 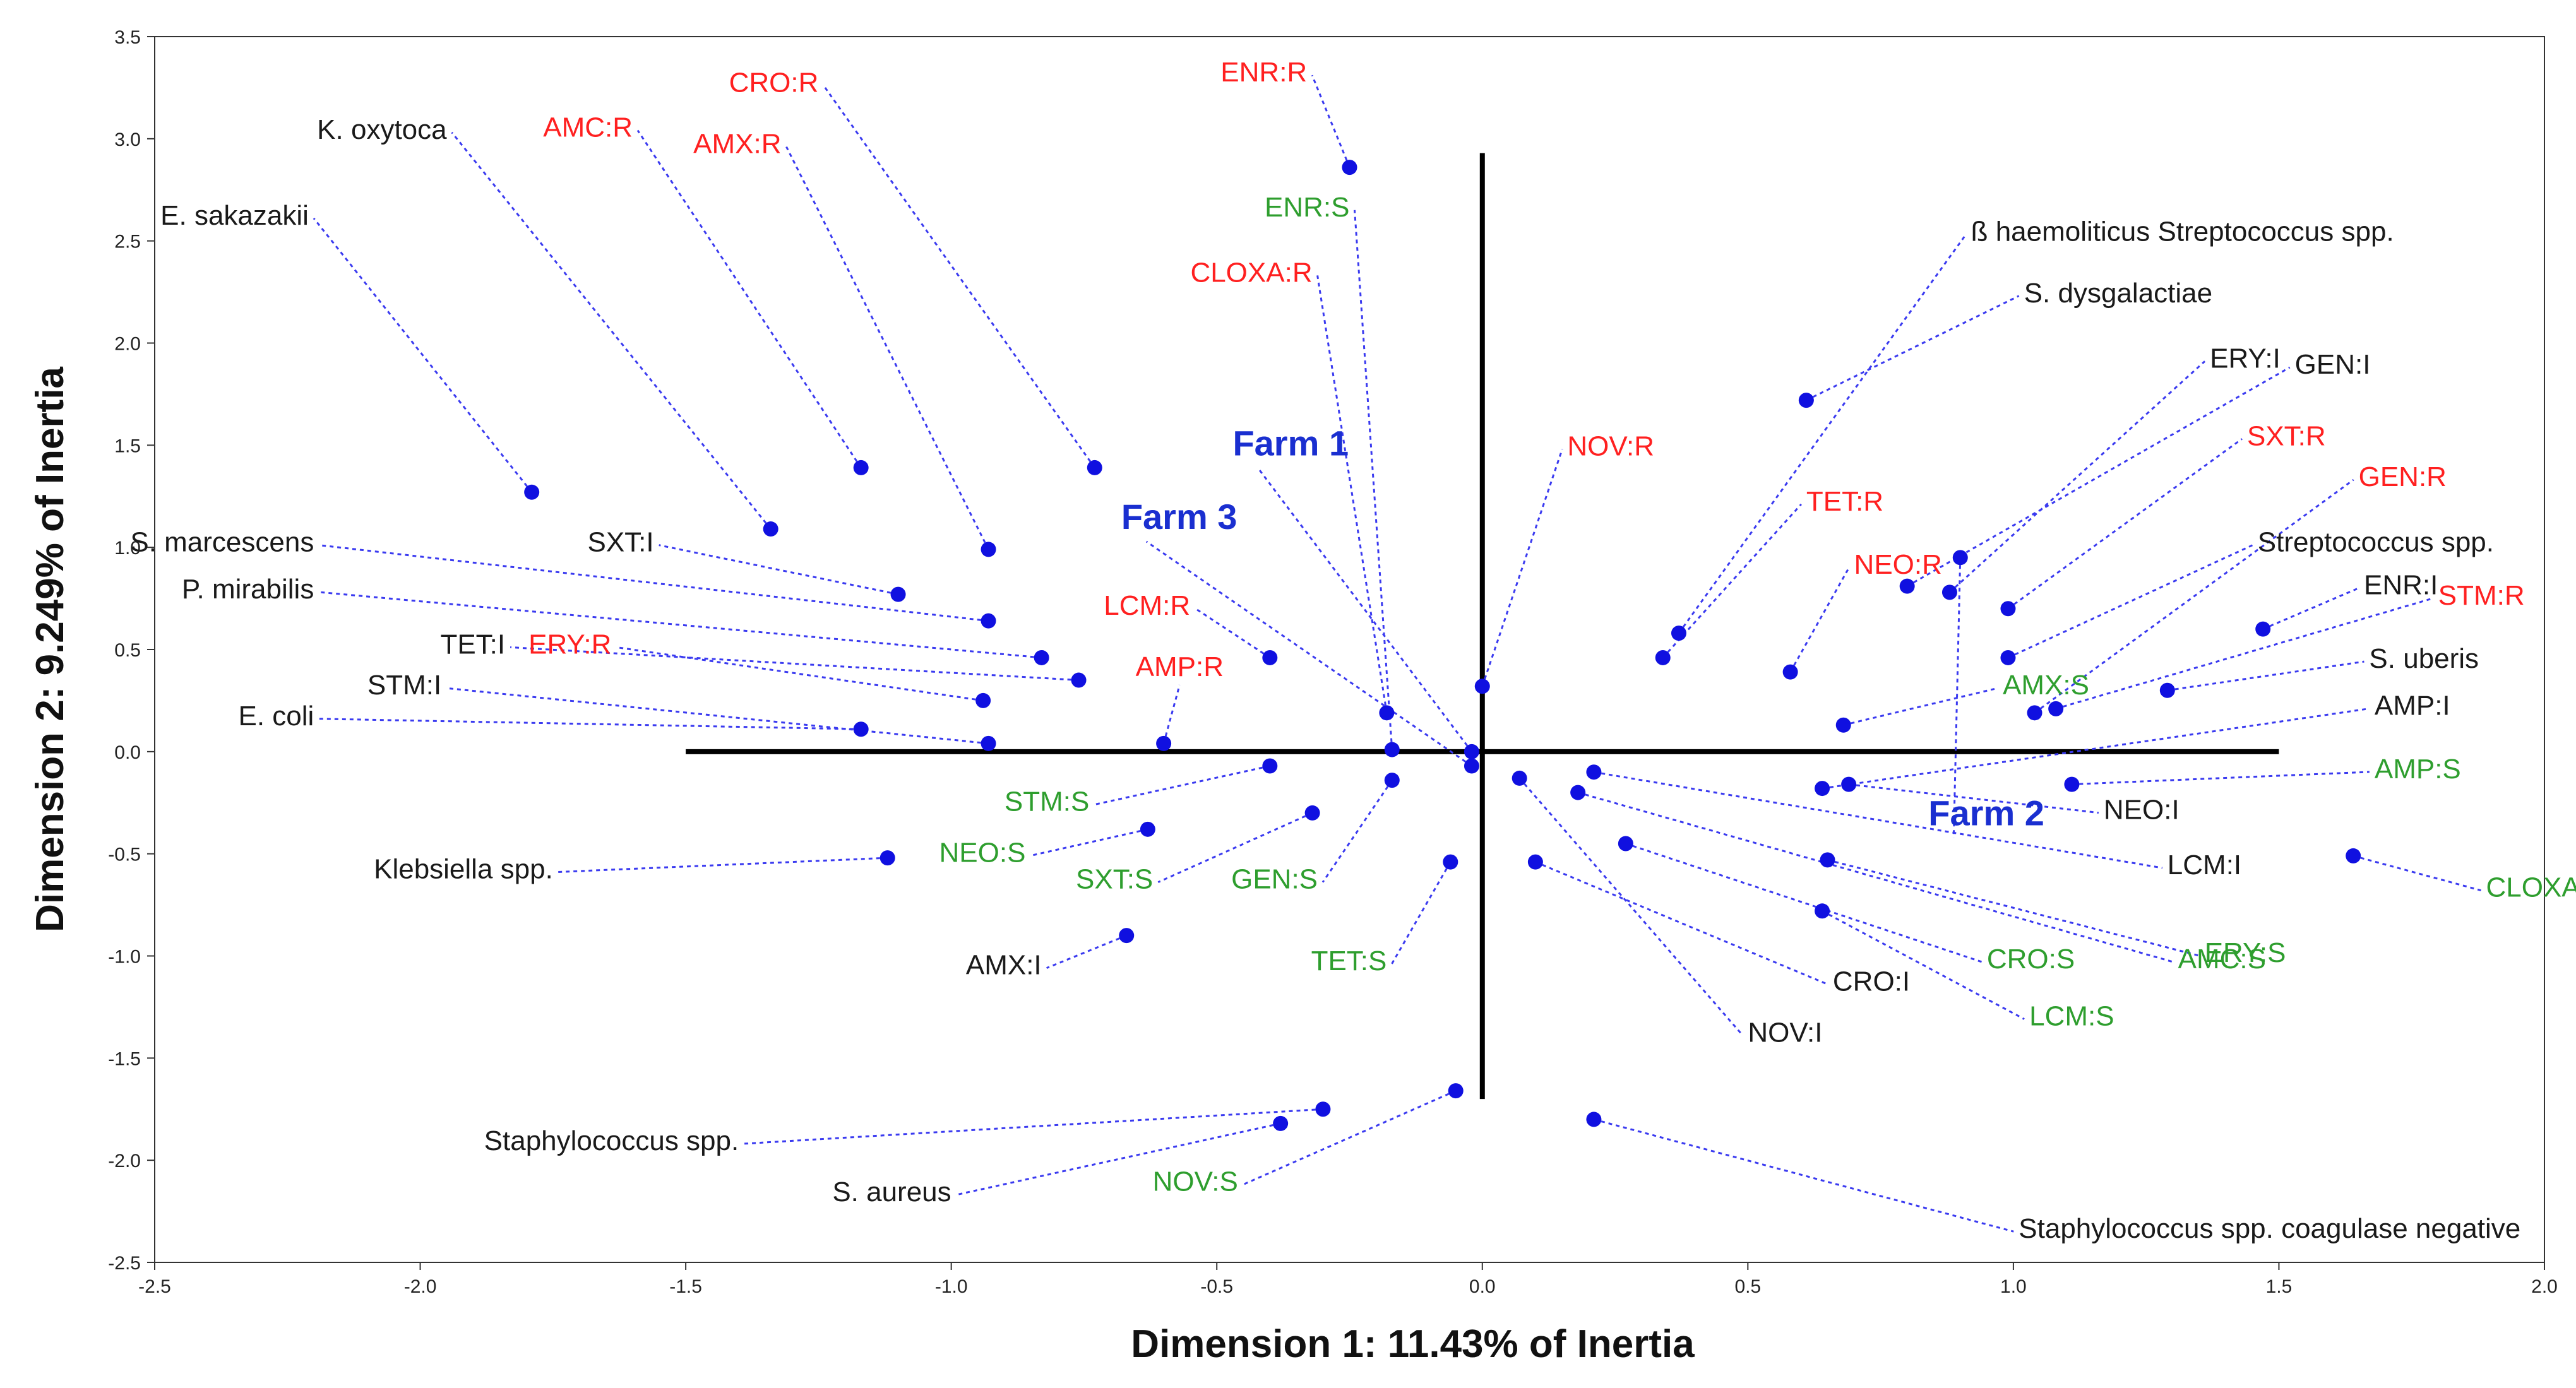 What do you see at coordinates (1482, 1286) in the screenshot?
I see `x-tick-label: 0.0` at bounding box center [1482, 1286].